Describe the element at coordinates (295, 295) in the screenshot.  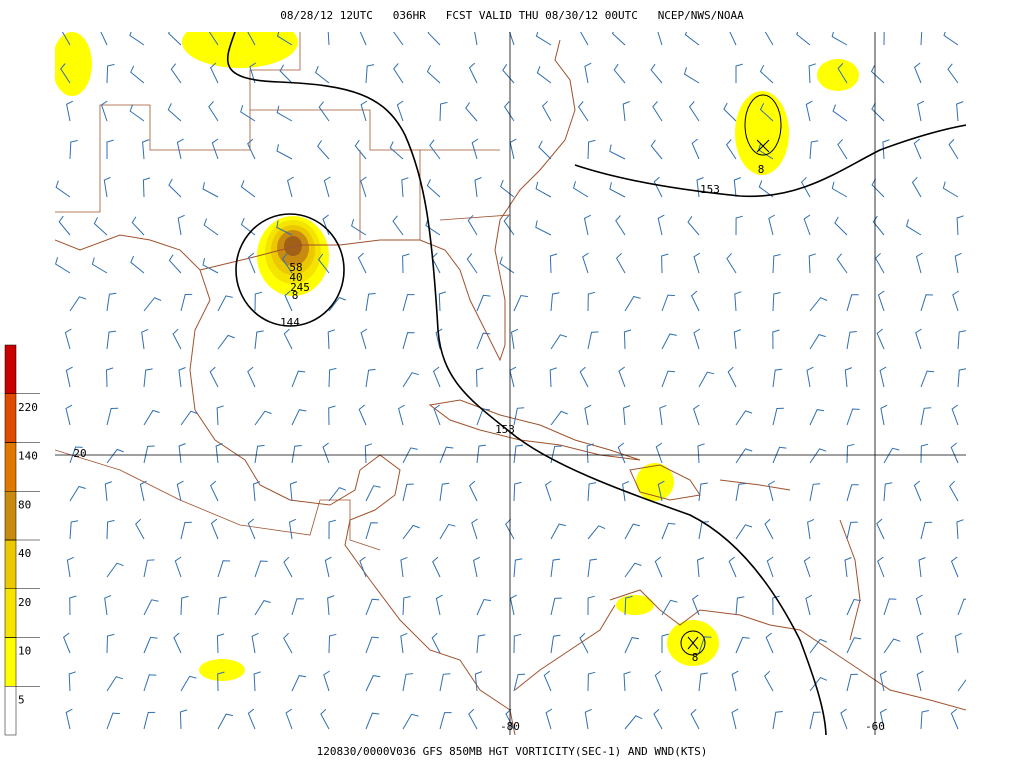
I see `contour-label: 8` at that location.